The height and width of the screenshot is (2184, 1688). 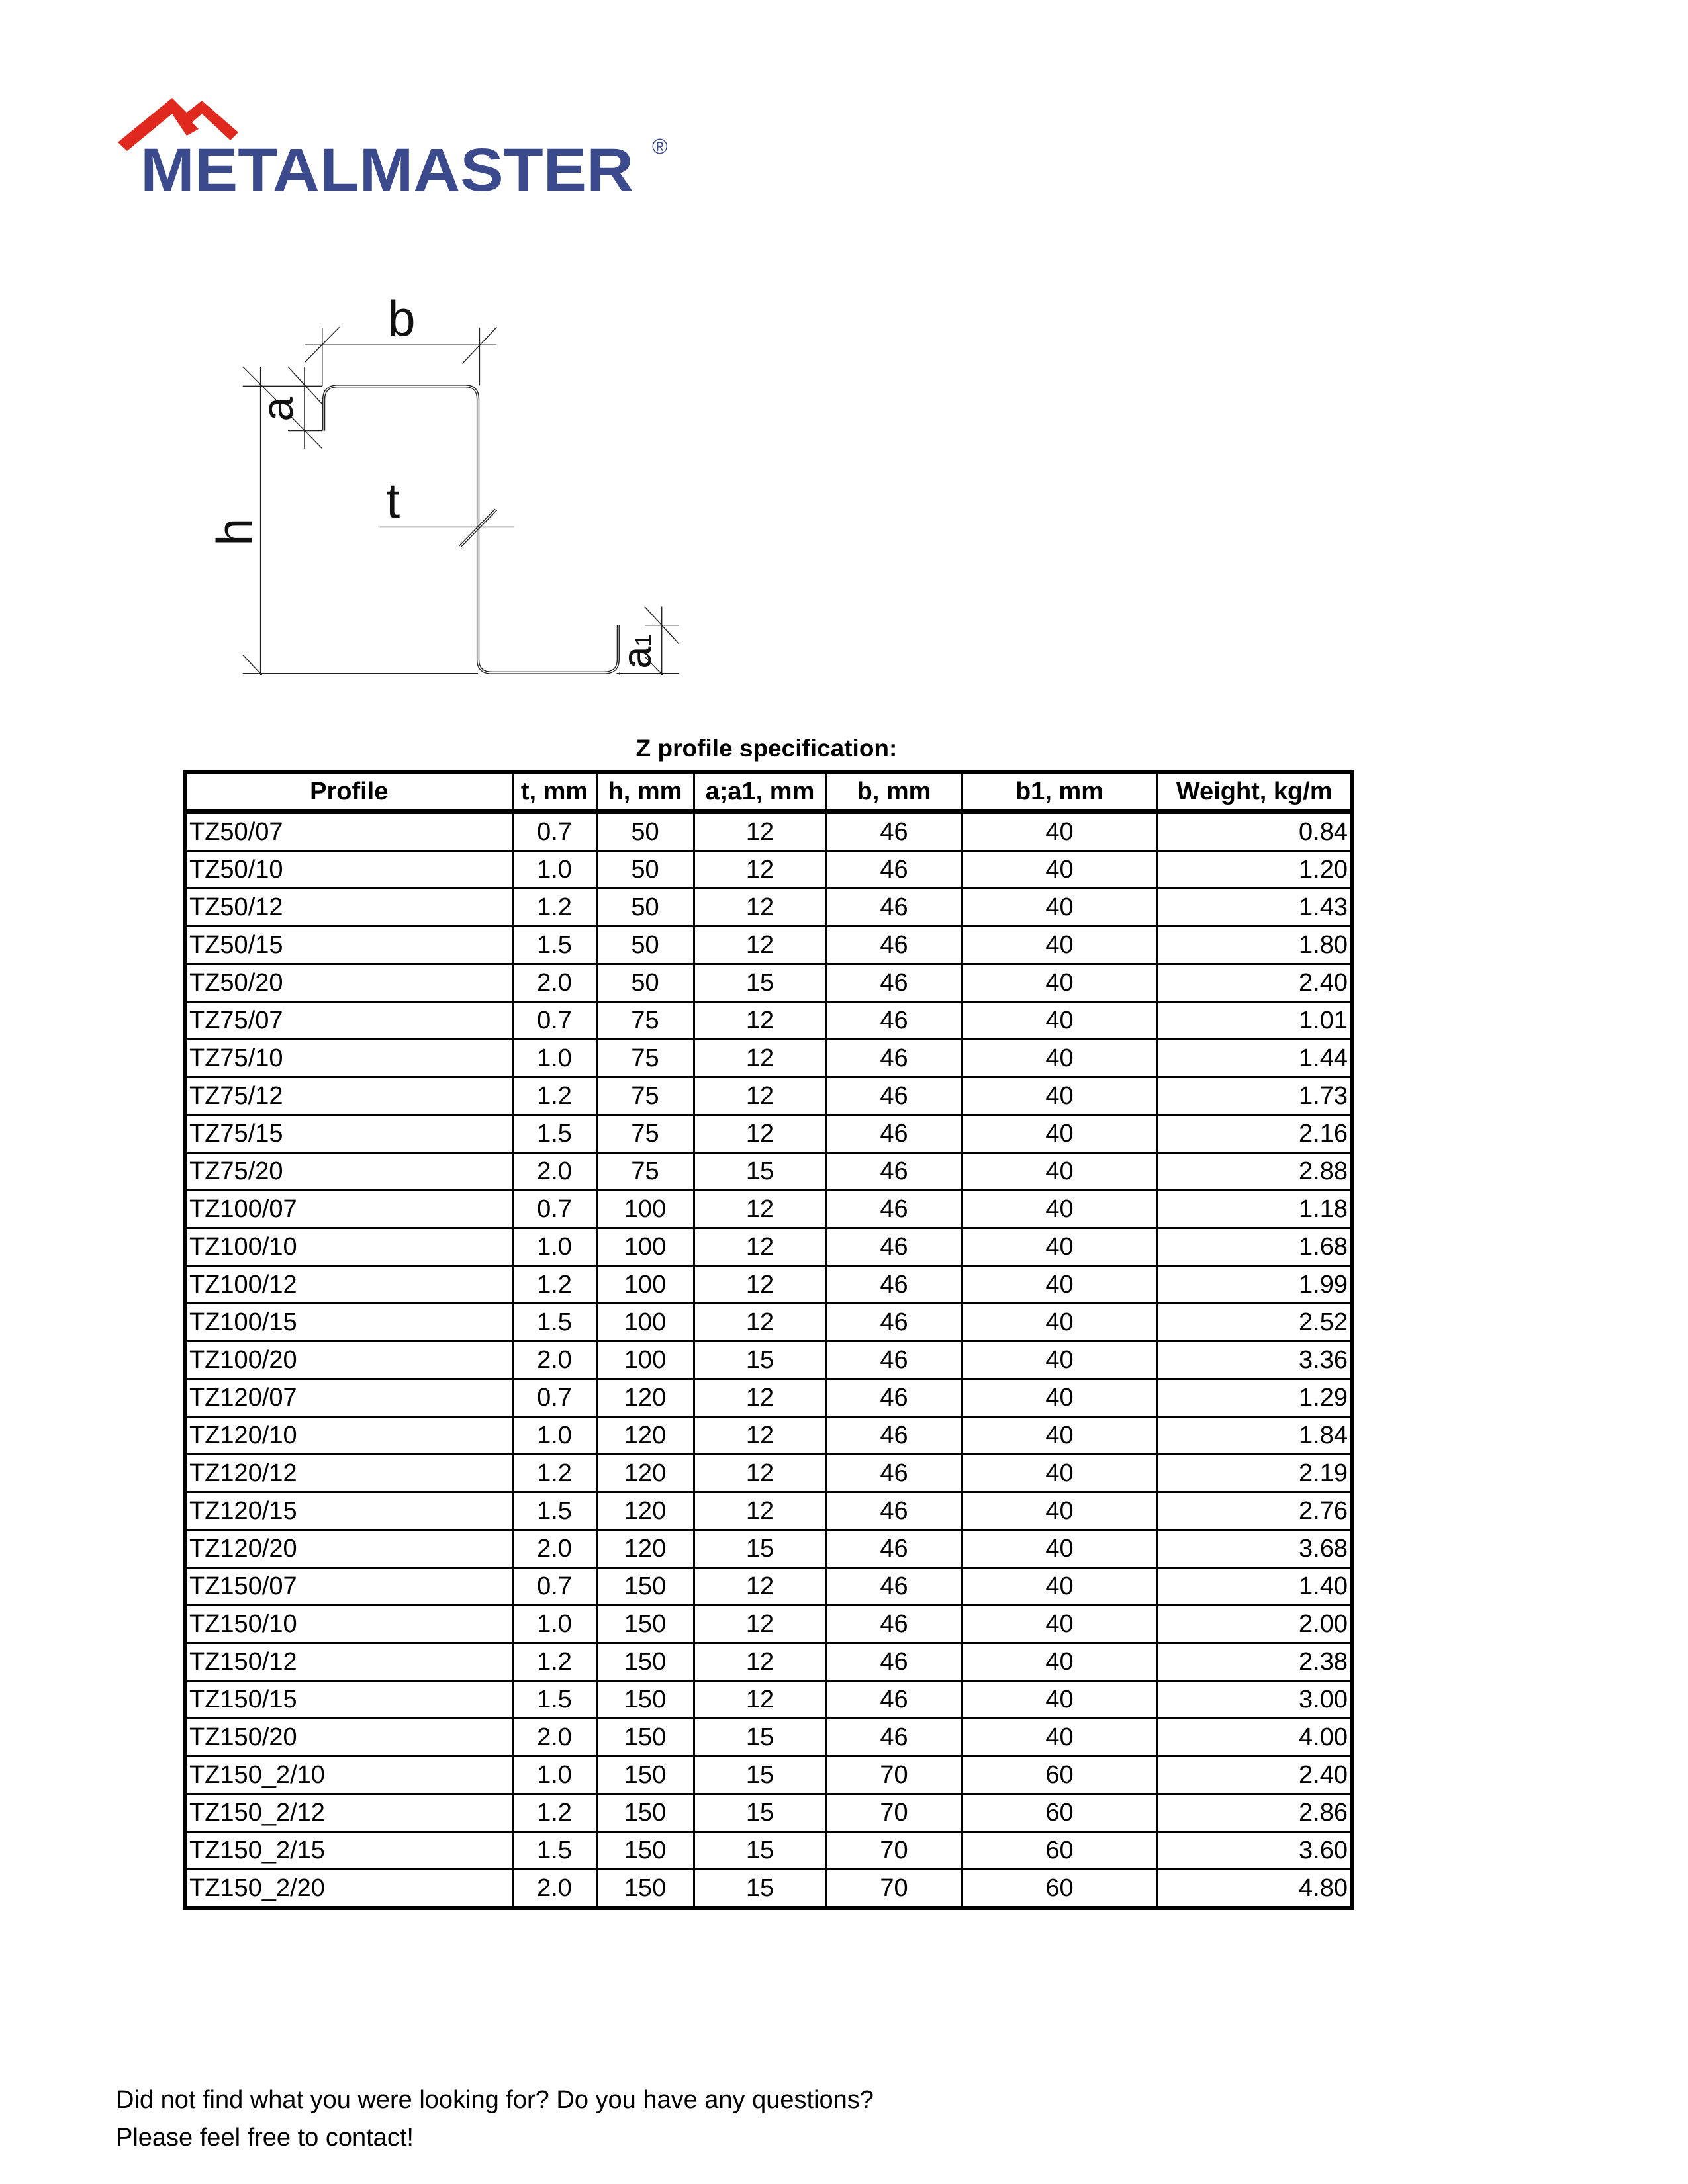 I want to click on table-cell: 70, so click(x=894, y=1888).